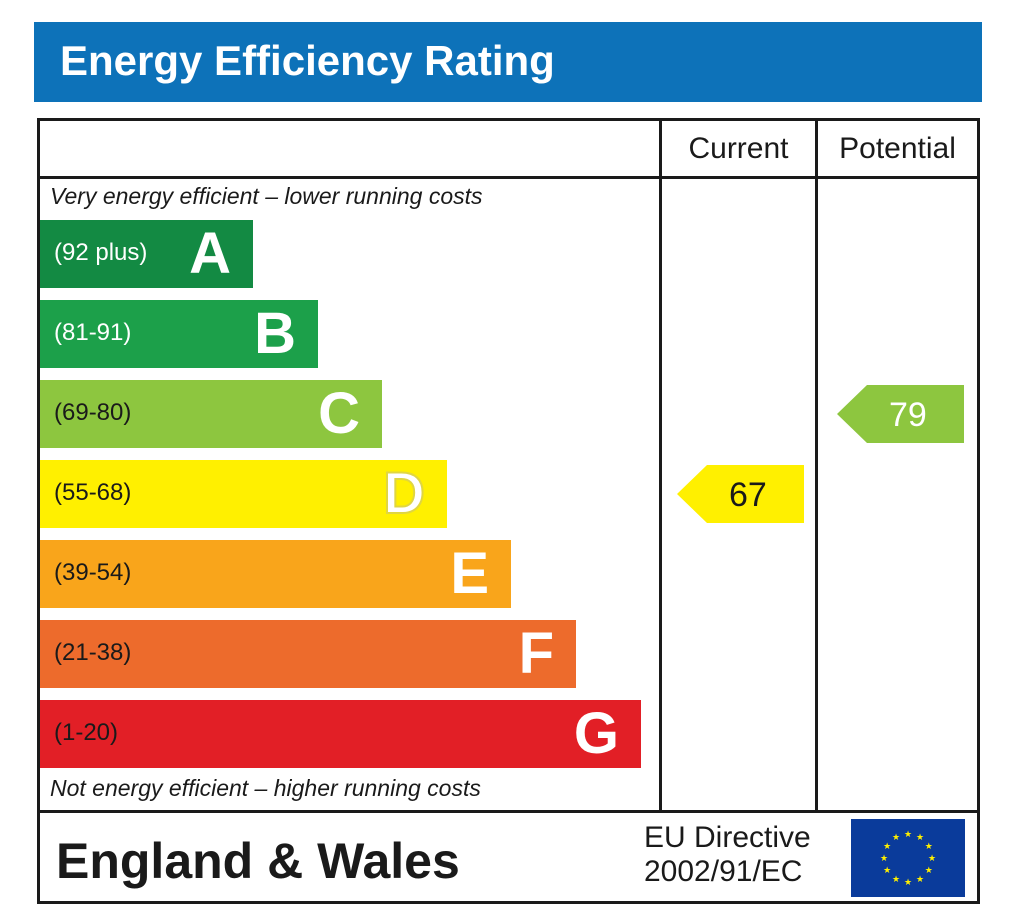  I want to click on band-a: (92 plus) A, so click(146, 254).